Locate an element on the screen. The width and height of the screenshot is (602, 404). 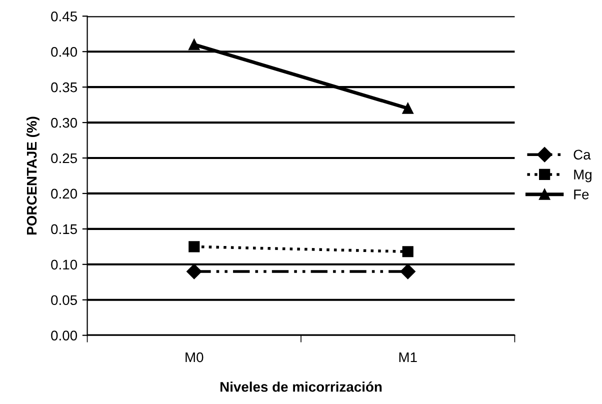
y-tick-label: 0.40 is located at coordinates (64, 51).